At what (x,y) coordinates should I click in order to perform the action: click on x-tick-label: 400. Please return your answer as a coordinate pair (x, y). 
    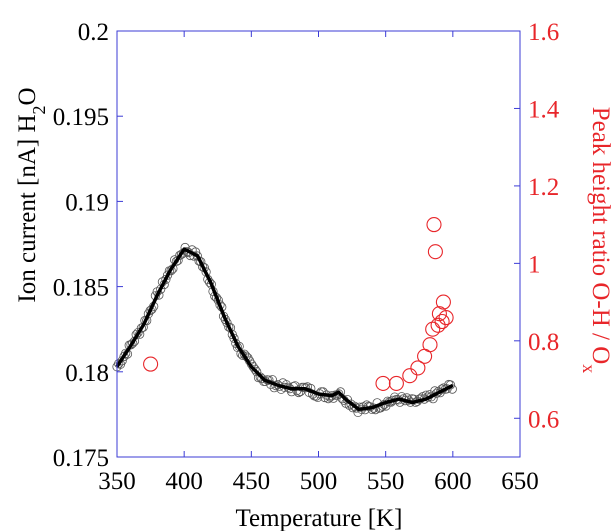
    Looking at the image, I should click on (184, 481).